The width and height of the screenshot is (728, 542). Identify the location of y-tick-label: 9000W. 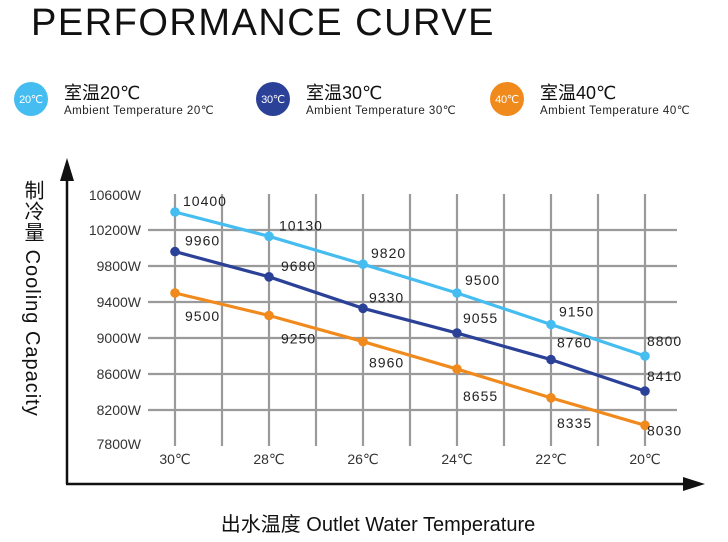
(119, 338).